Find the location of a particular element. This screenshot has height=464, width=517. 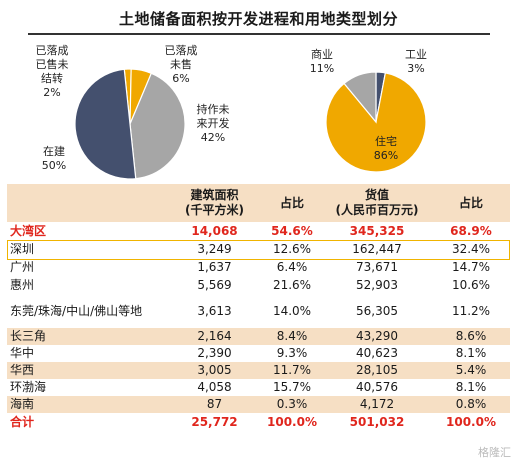

pie1-label-sold-undelivered: 已落成 已售未 结转 2% is located at coordinates (52, 71).